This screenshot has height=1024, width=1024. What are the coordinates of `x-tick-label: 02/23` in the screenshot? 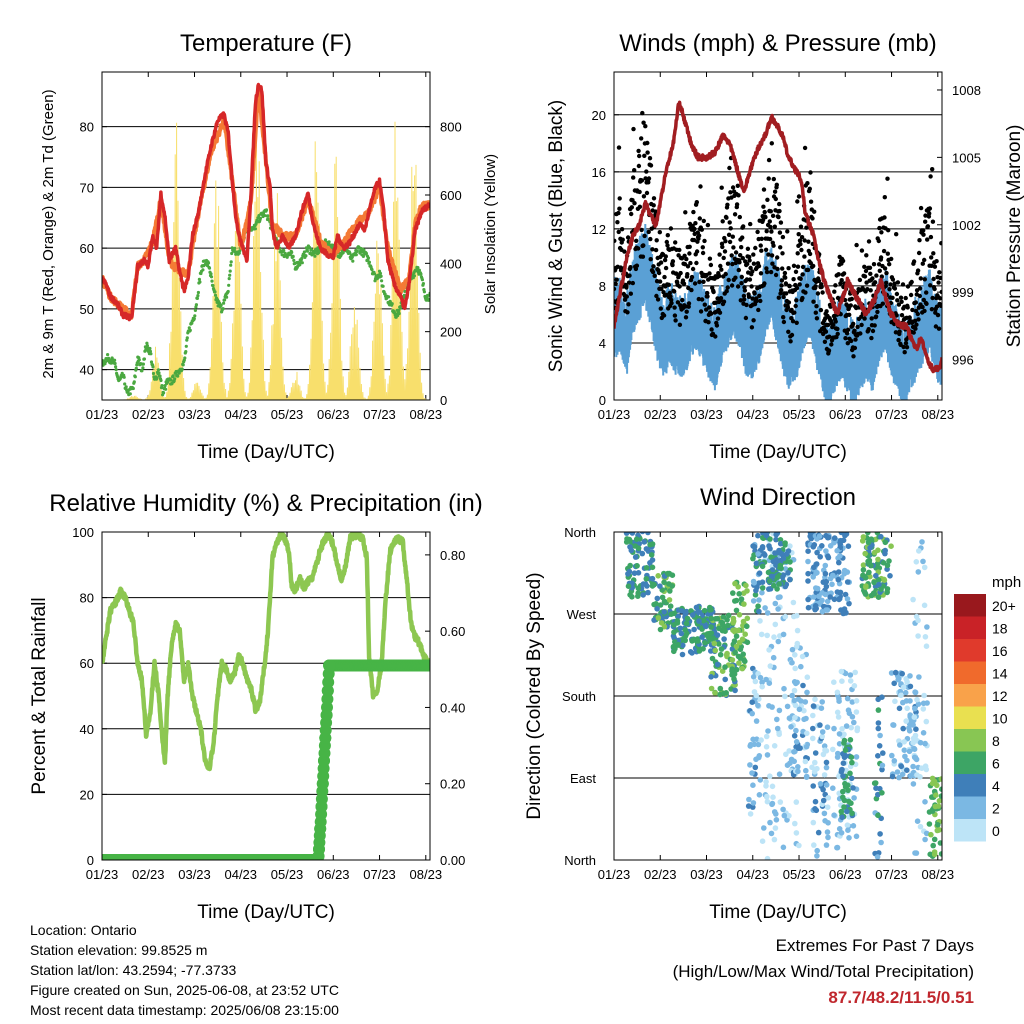 It's located at (148, 874).